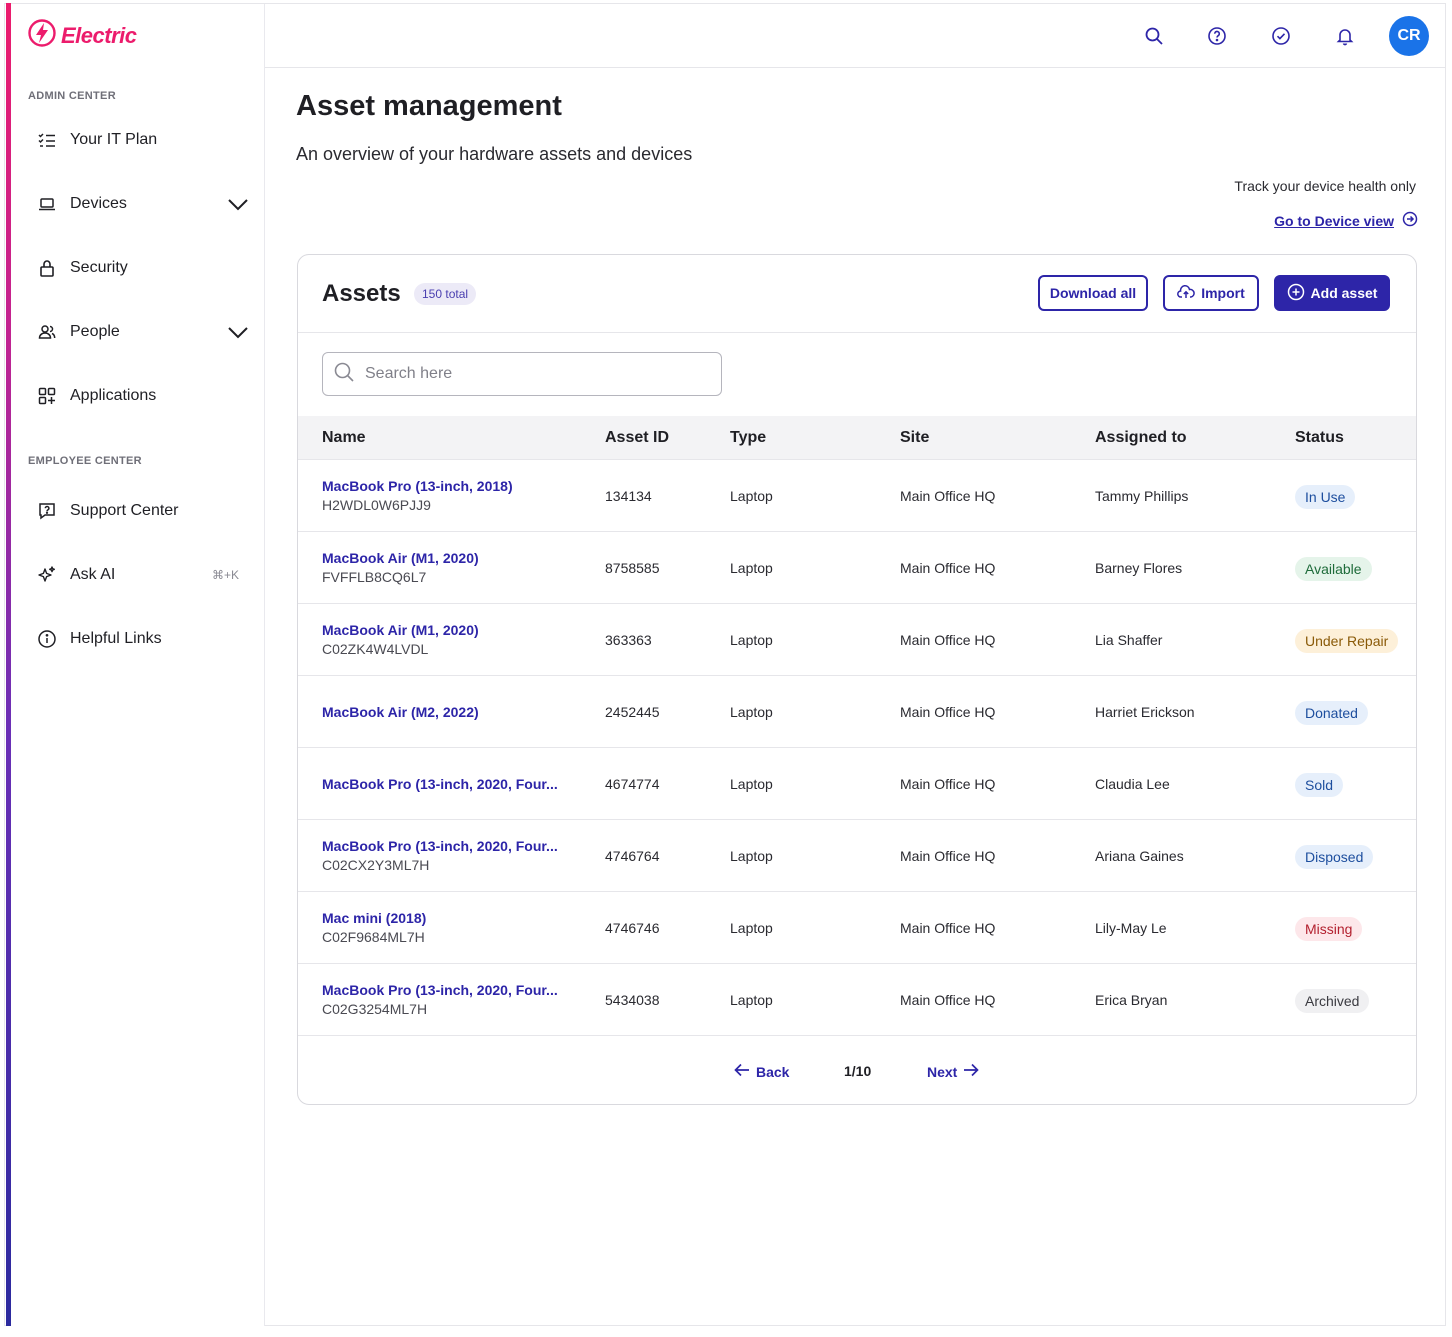 The height and width of the screenshot is (1337, 1452). I want to click on status-badge: In Use, so click(1325, 497).